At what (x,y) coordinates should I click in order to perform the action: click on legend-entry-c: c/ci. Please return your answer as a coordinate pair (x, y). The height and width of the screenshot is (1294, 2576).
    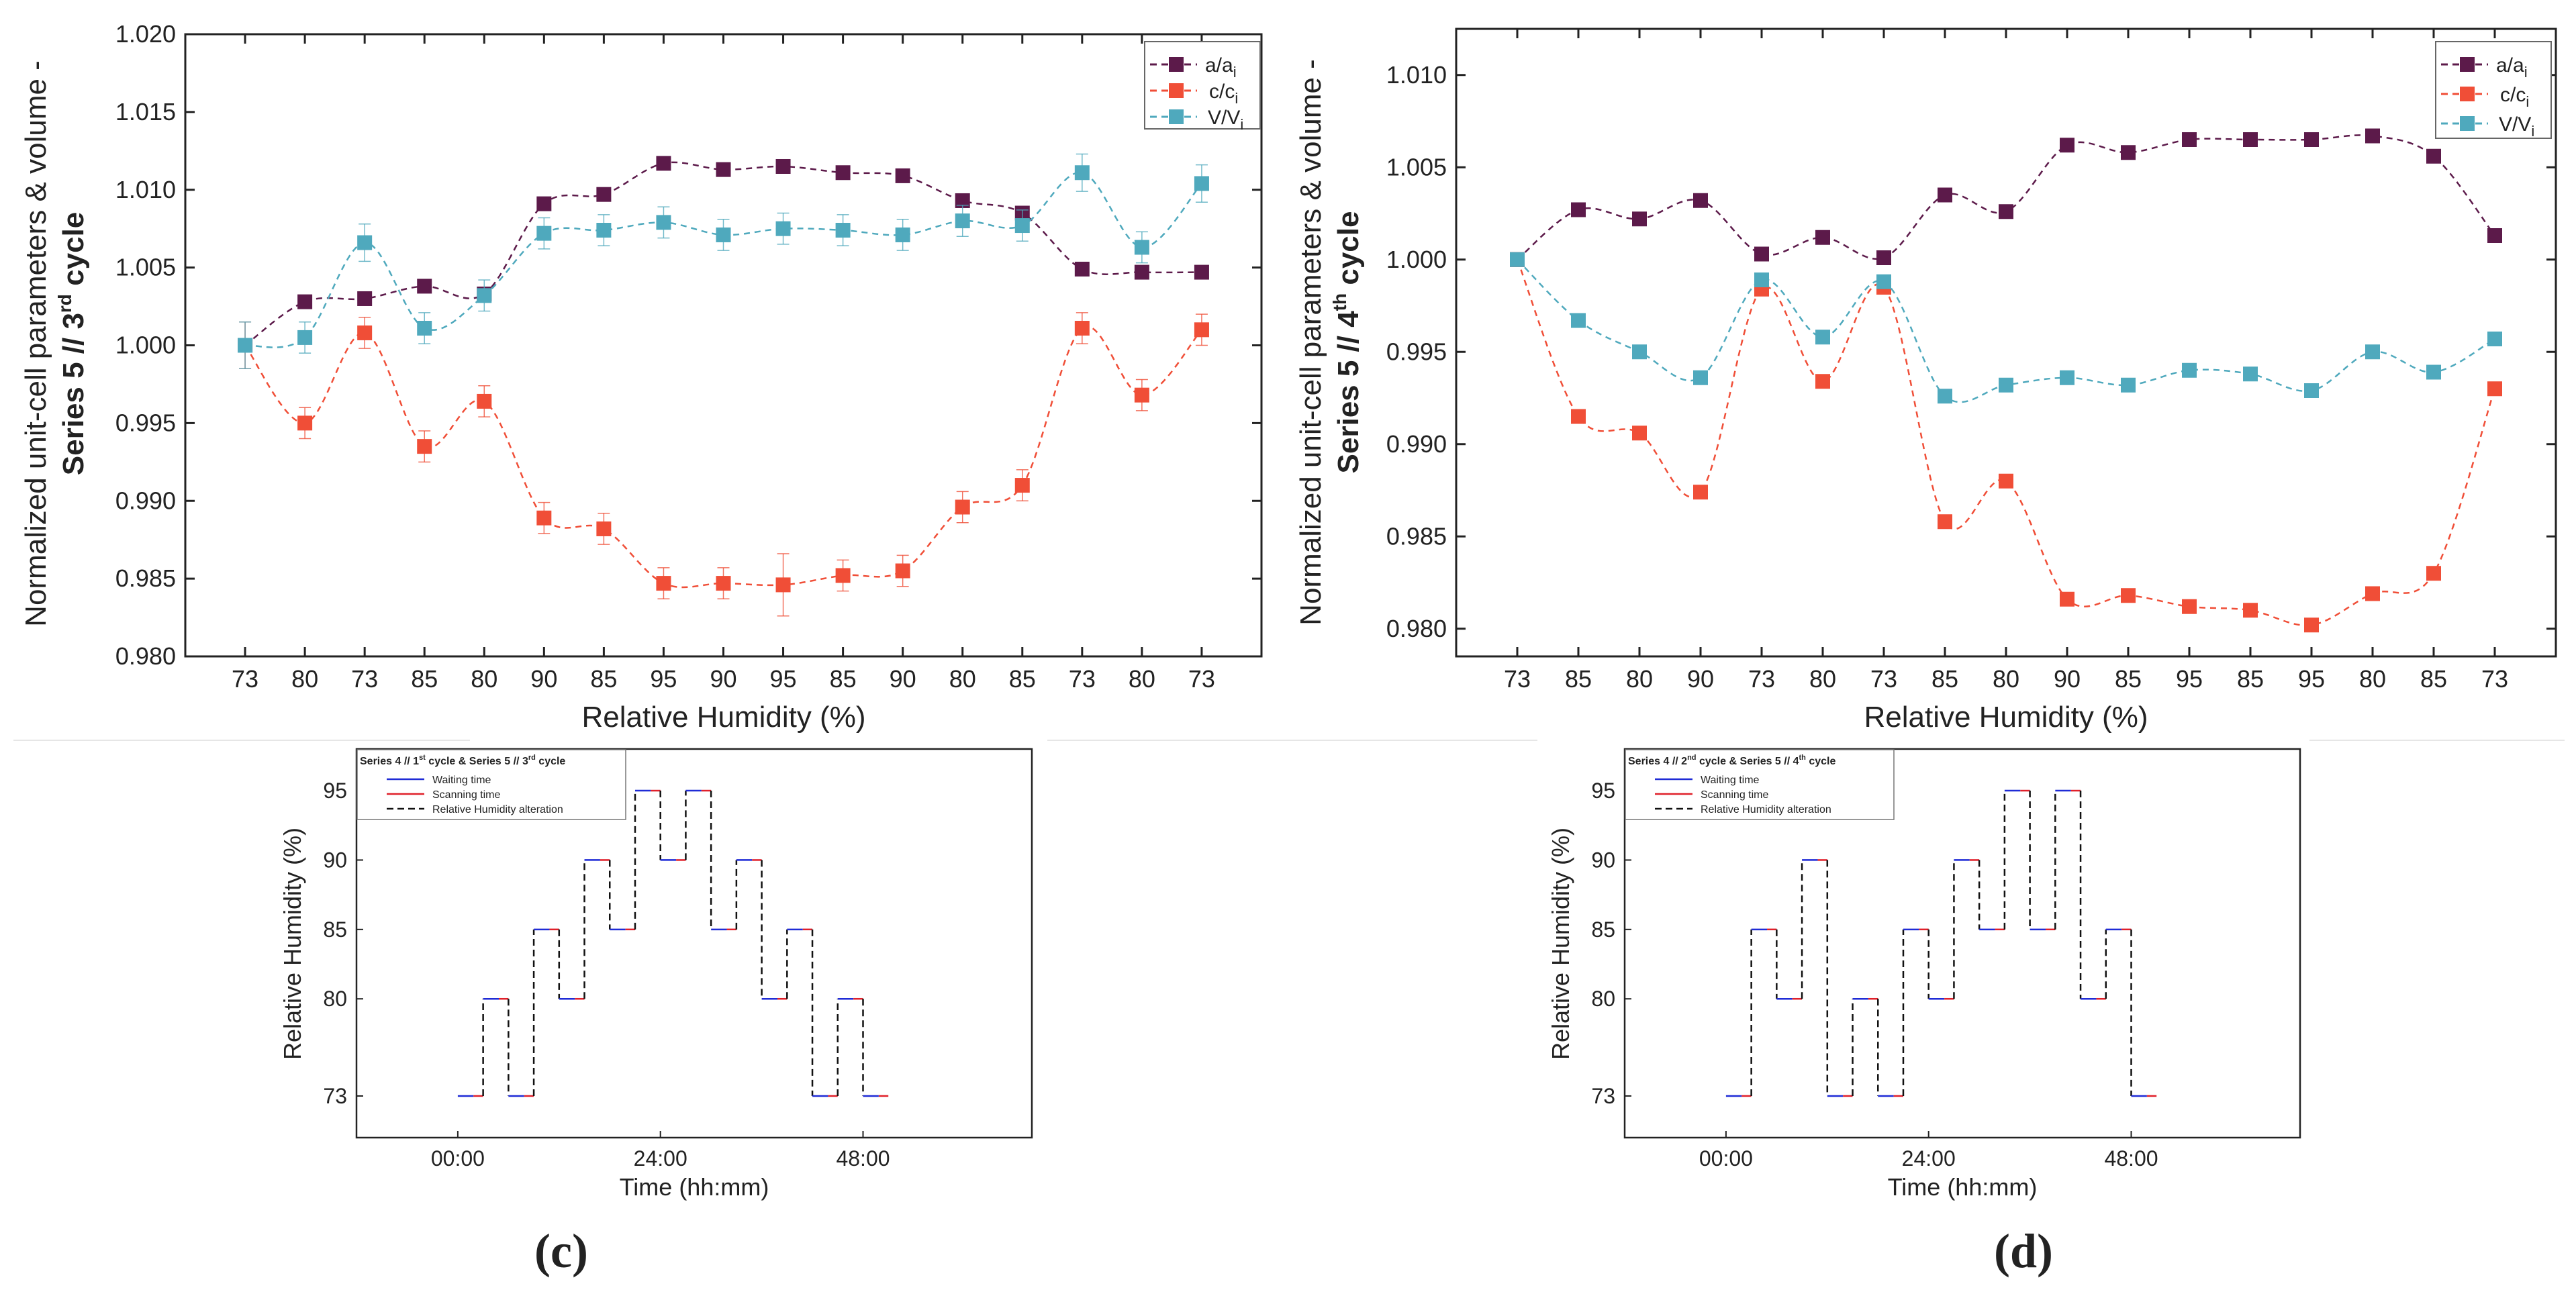
    Looking at the image, I should click on (1194, 94).